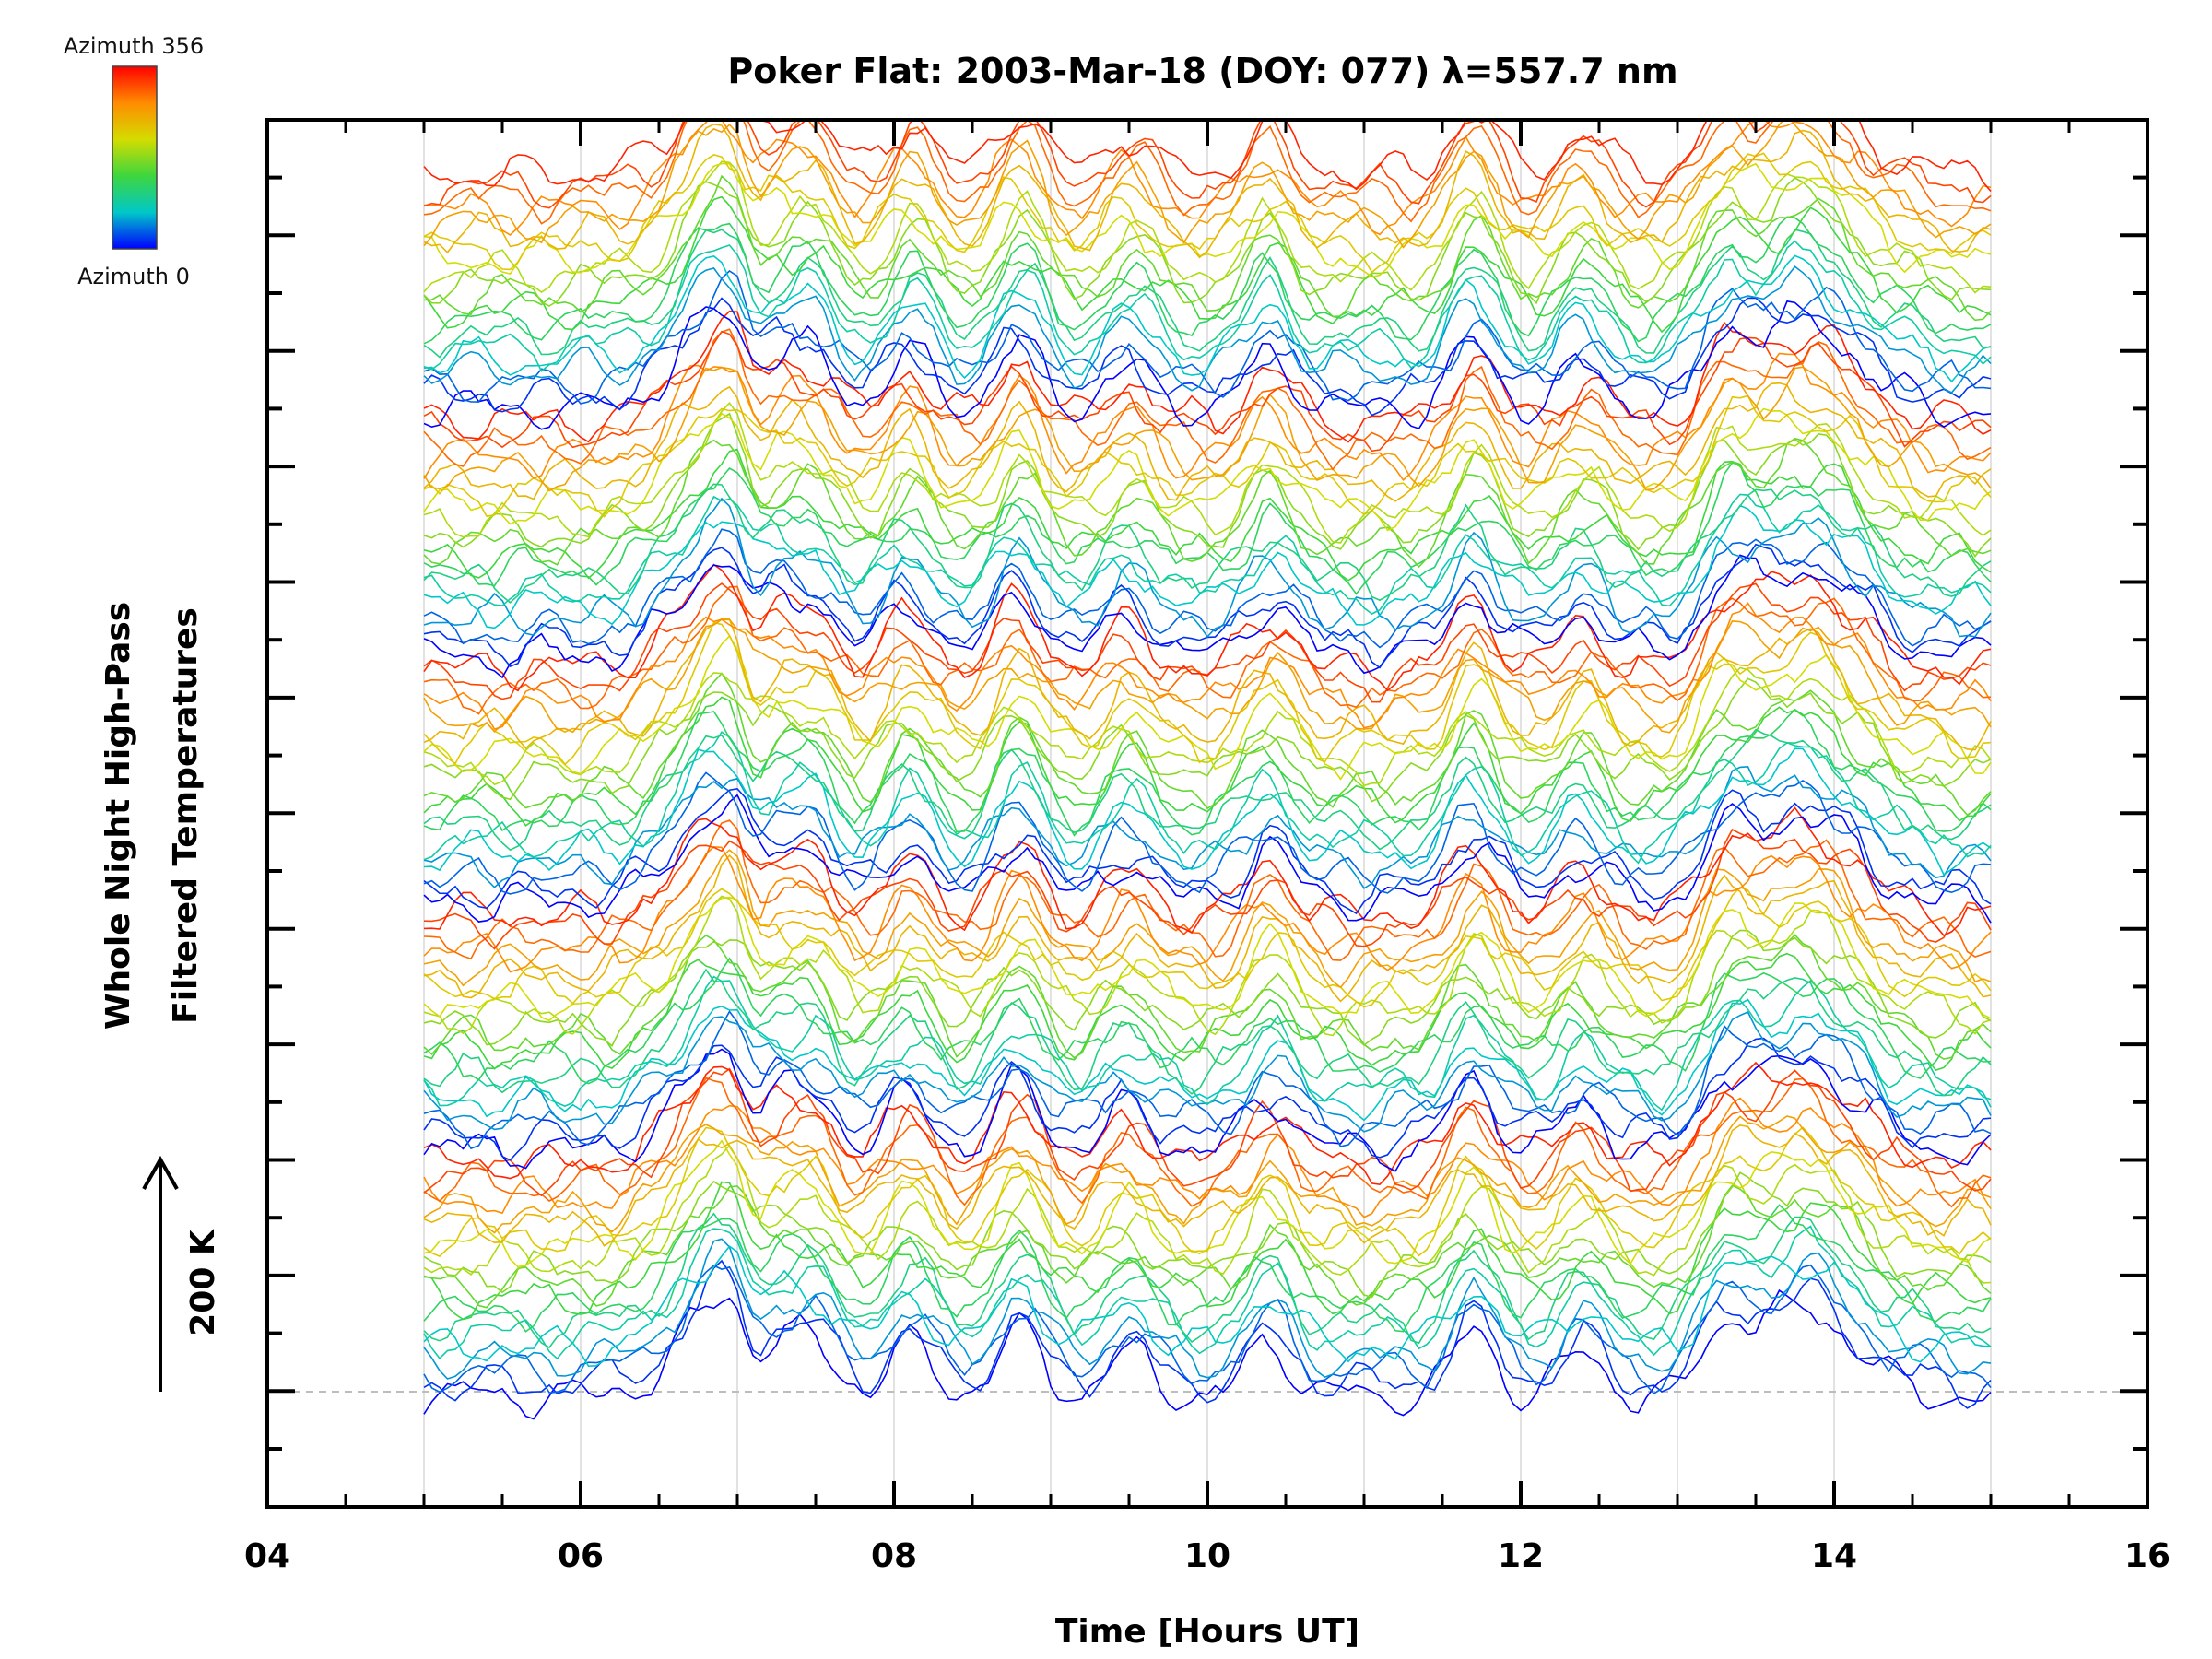 This screenshot has width=2212, height=1659. What do you see at coordinates (1834, 1556) in the screenshot?
I see `x-tick-label: 14` at bounding box center [1834, 1556].